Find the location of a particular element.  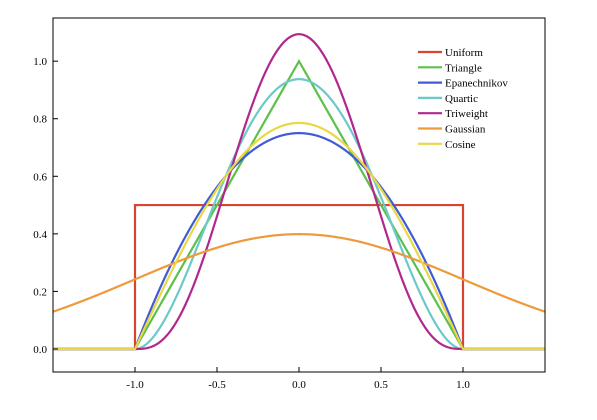

x-axis: -1.0 -0.5 0.0 0.5 1.0 is located at coordinates (298, 379).